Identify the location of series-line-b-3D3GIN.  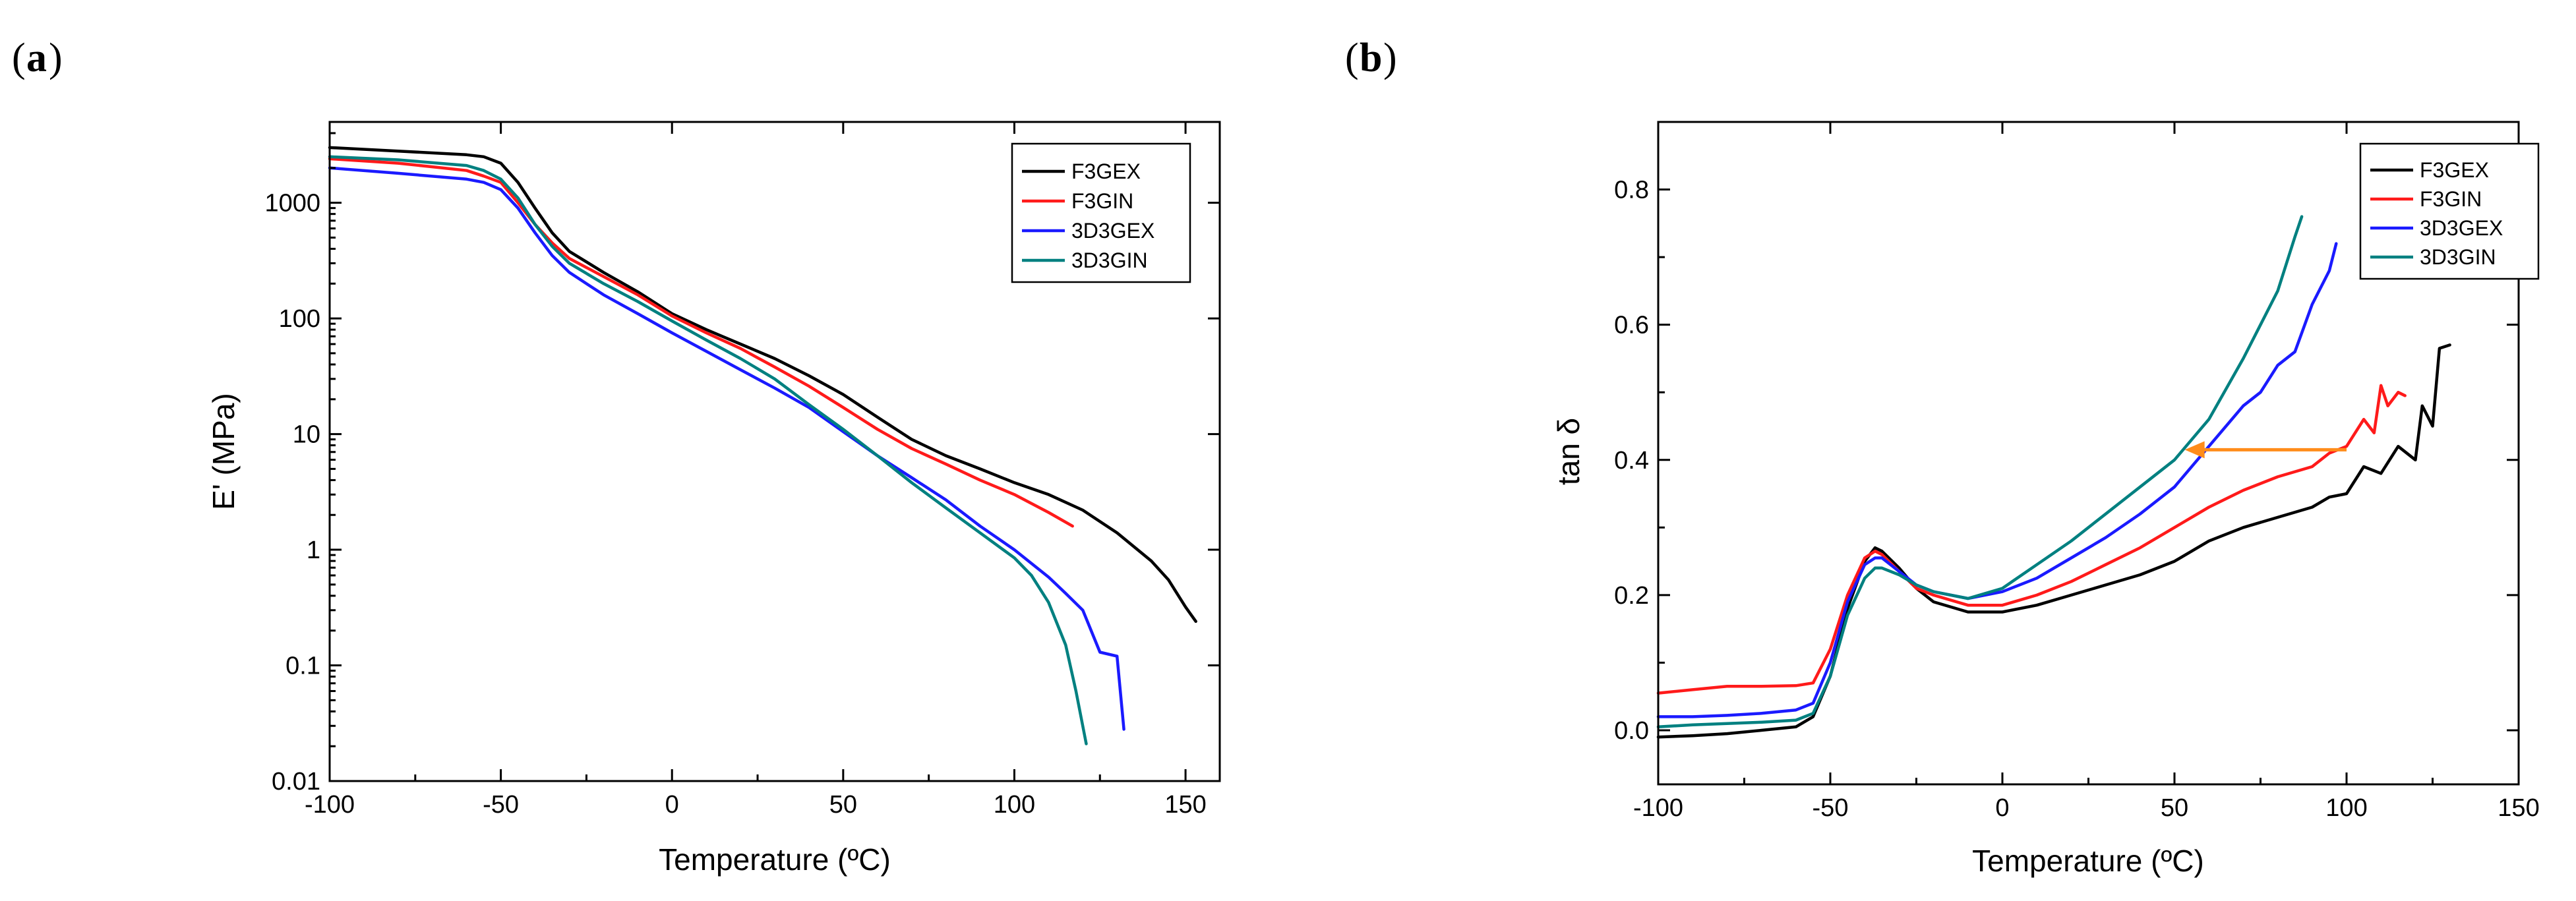
(1980, 472).